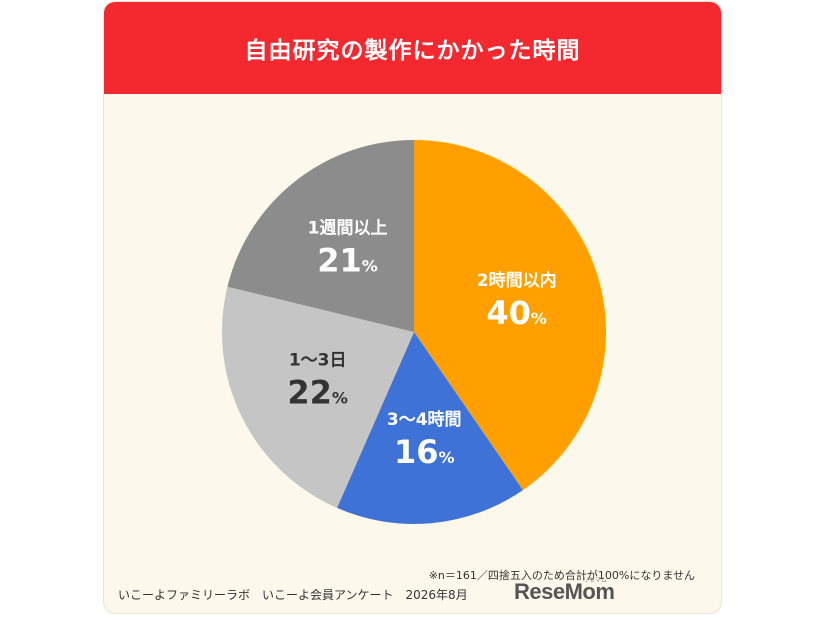  Describe the element at coordinates (424, 452) in the screenshot. I see `slice-value-1: 16%` at that location.